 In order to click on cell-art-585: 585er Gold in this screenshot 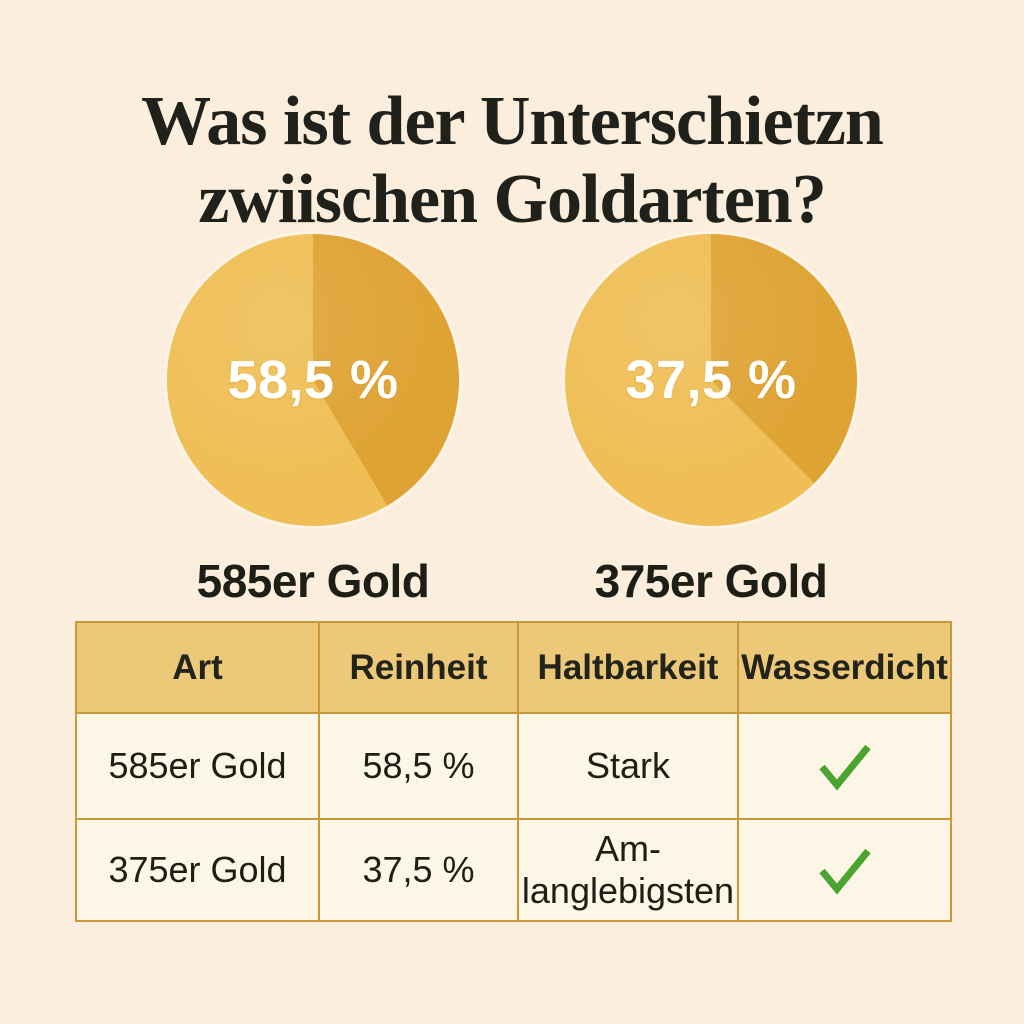, I will do `click(197, 766)`.